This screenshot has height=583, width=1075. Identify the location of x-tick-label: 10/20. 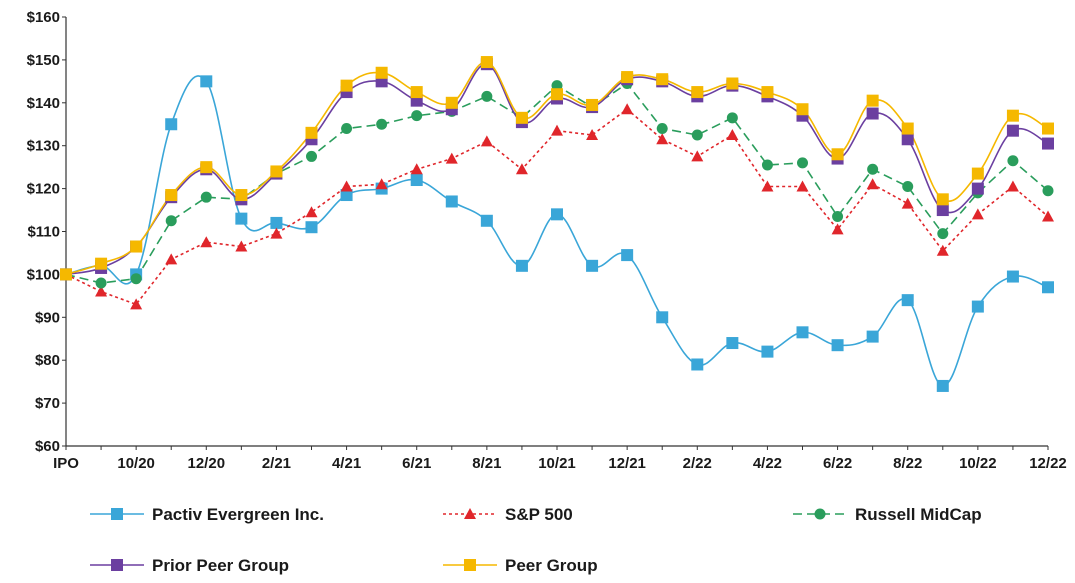
(136, 463).